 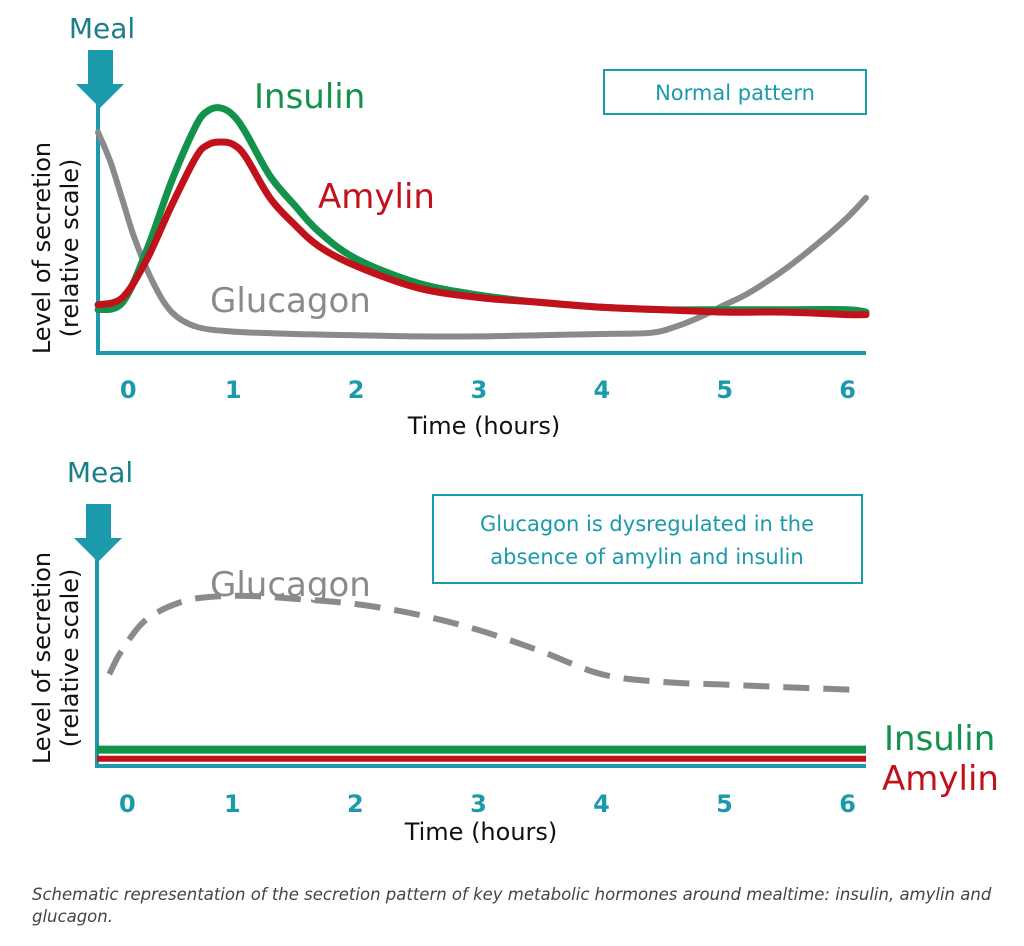 I want to click on dysregulation-box, so click(x=647, y=539).